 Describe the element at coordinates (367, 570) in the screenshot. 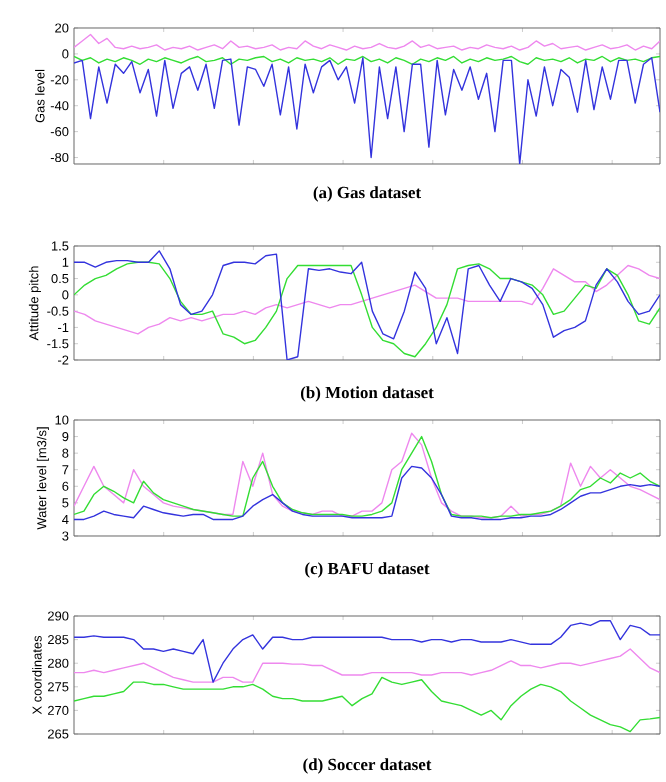

I see `text: (c) BAFU dataset` at that location.